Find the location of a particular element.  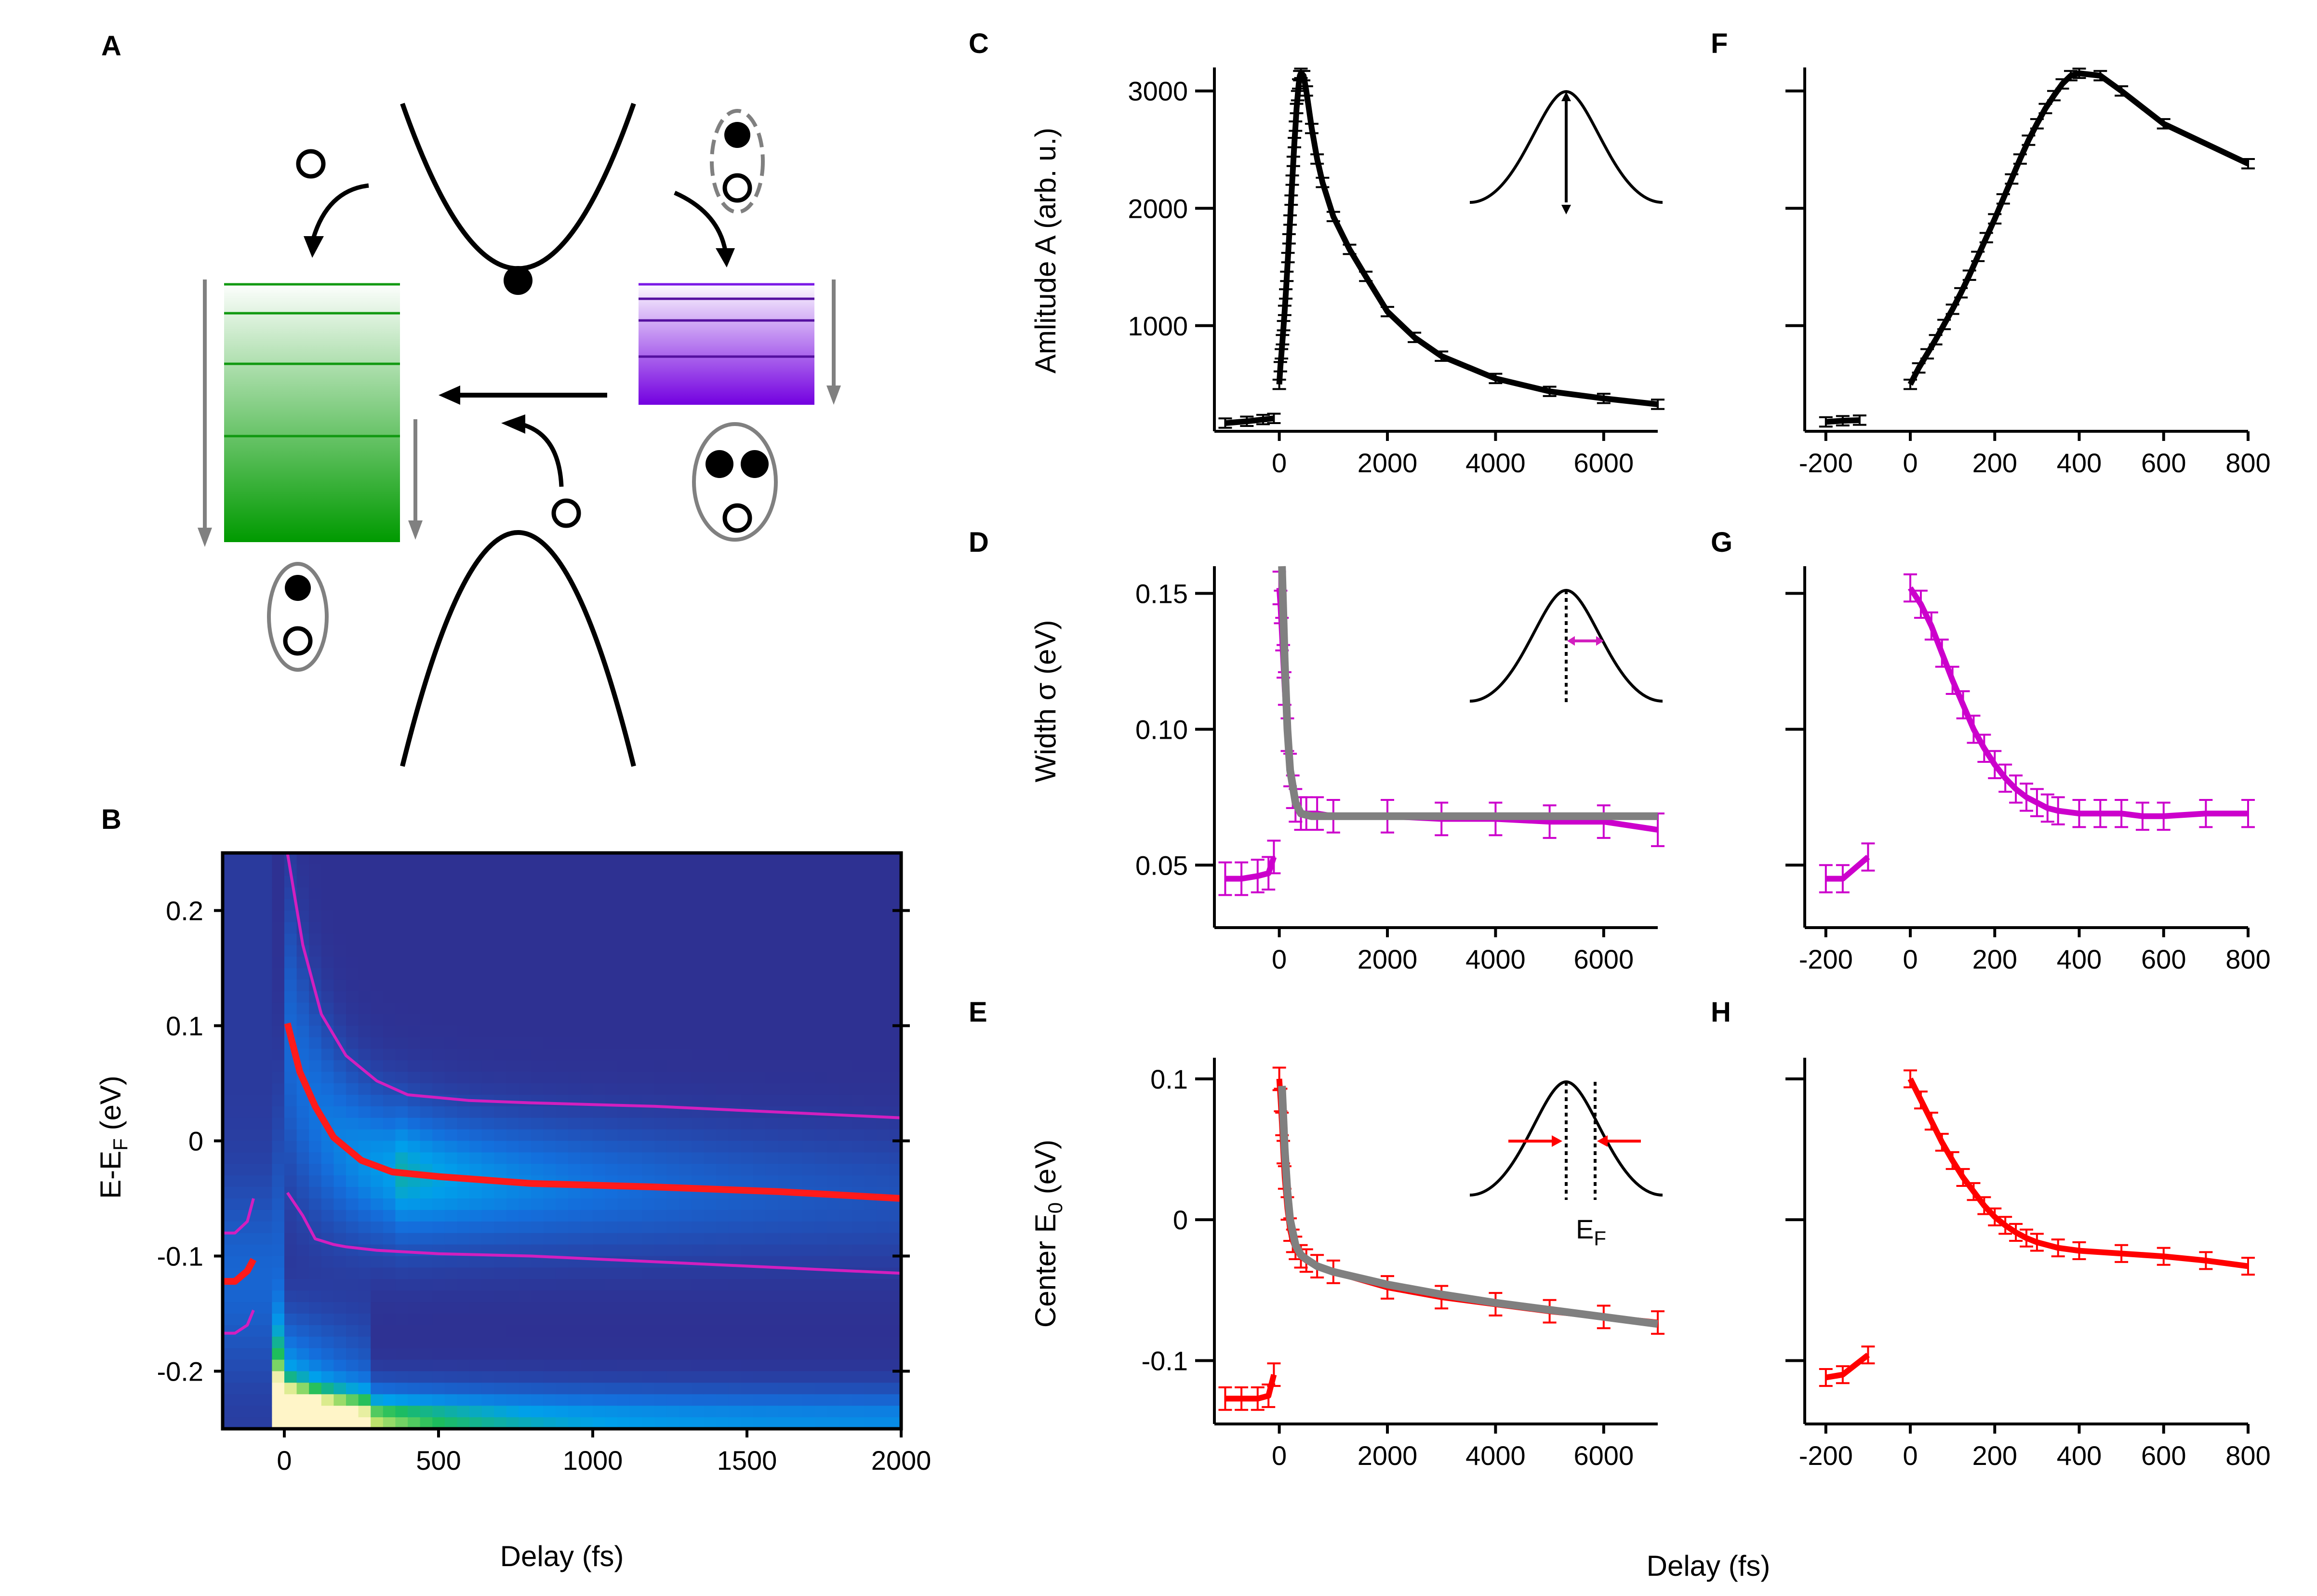

x-axis-label-b: Delay (fs) is located at coordinates (562, 1556).